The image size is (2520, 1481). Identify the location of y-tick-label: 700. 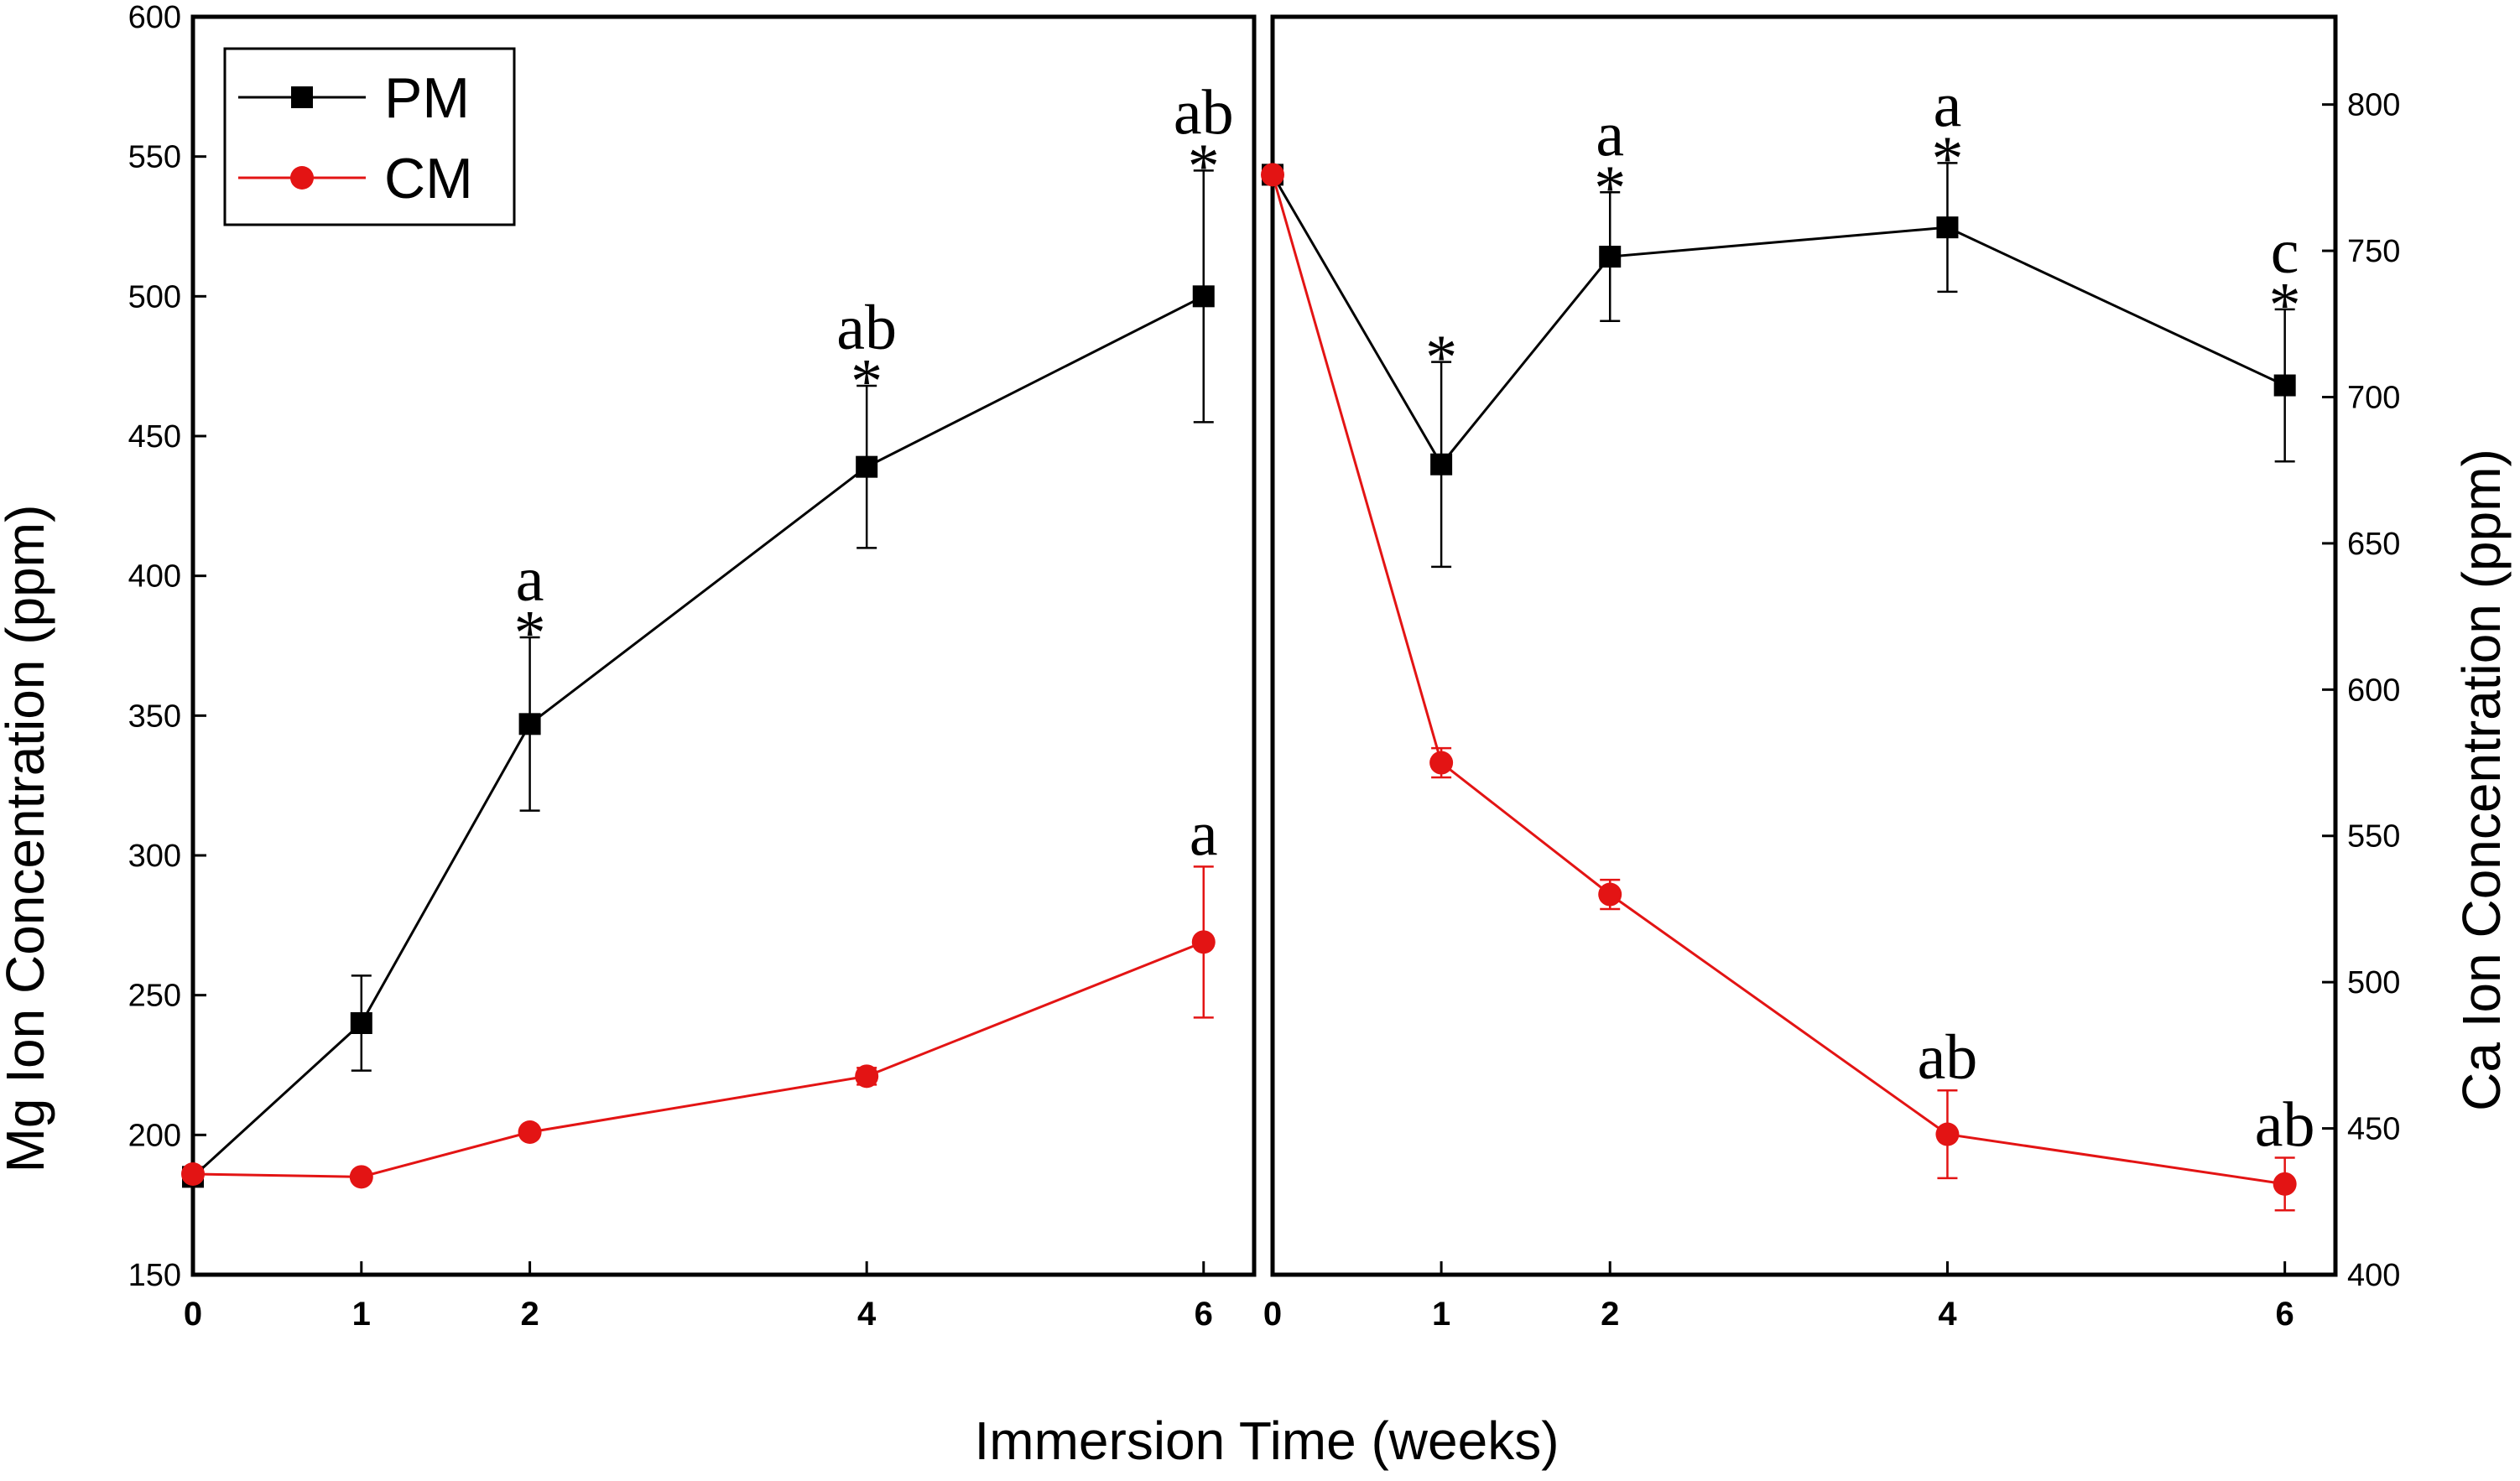
(2374, 397).